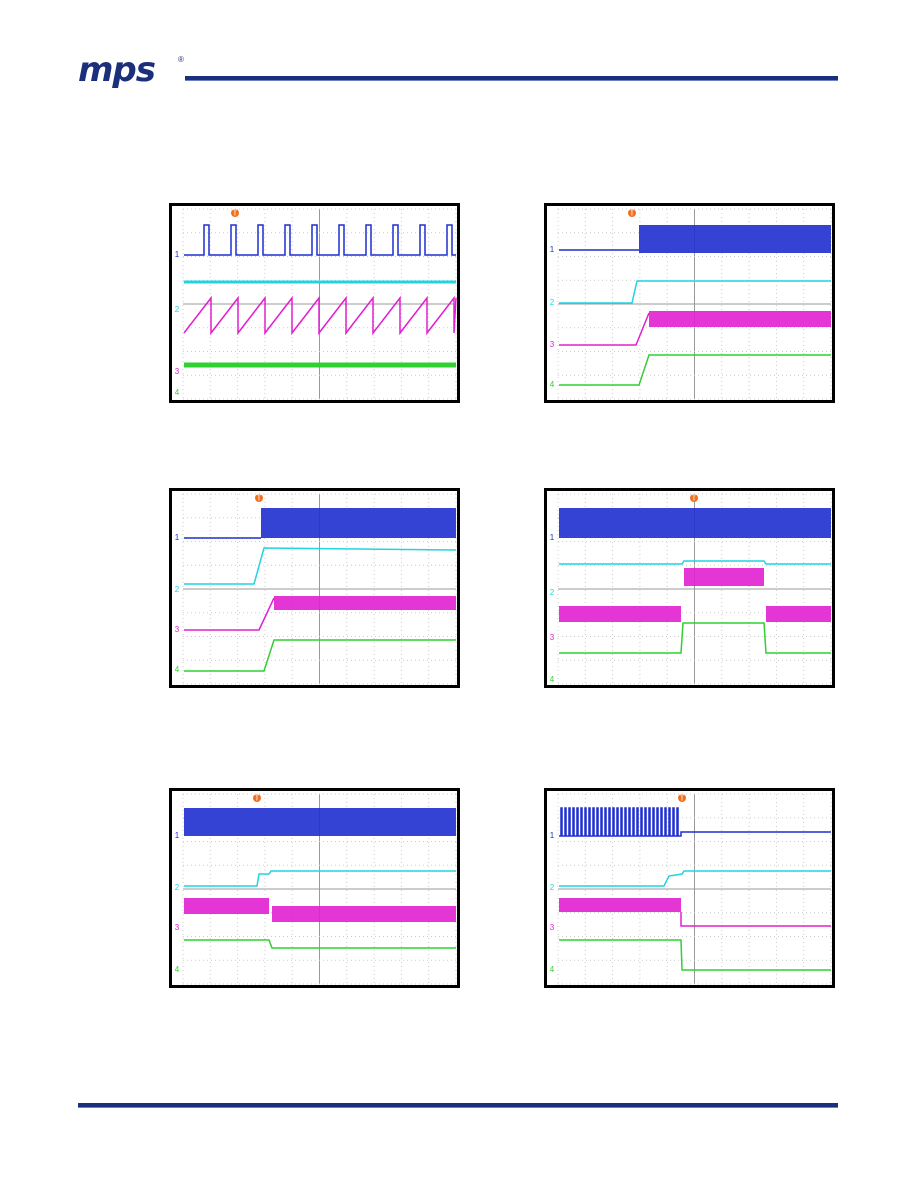 This screenshot has height=1188, width=918. I want to click on logo: mps, so click(117, 70).